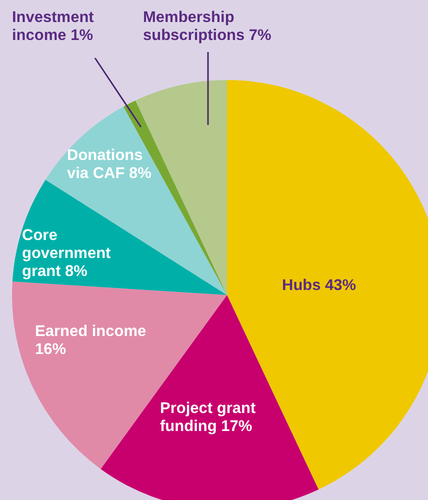 This screenshot has width=428, height=500. Describe the element at coordinates (207, 26) in the screenshot. I see `slice-label: Membership subscriptions 7%` at that location.